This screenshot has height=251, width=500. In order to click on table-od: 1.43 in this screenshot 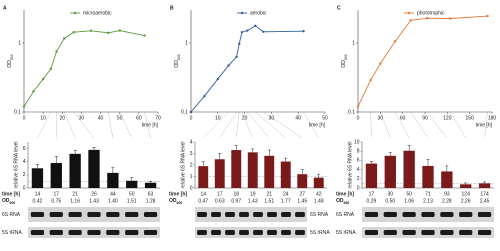, I will do `click(94, 201)`.